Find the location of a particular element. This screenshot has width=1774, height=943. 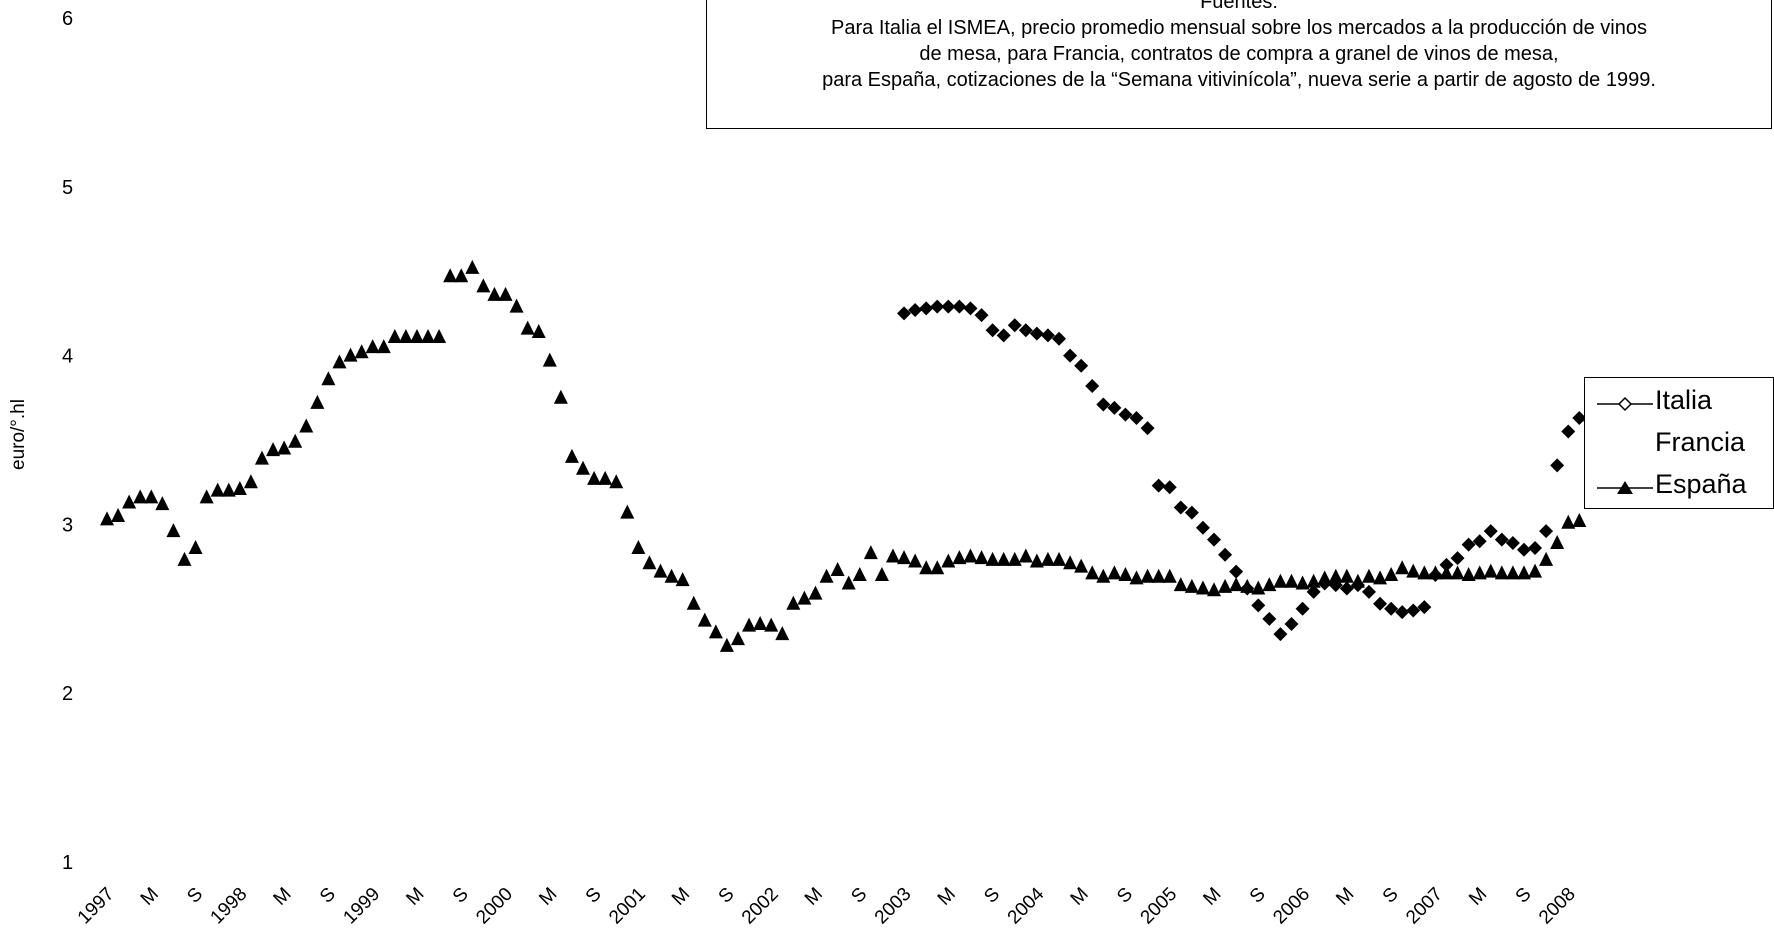

triangle-marker-icon is located at coordinates (1625, 487).